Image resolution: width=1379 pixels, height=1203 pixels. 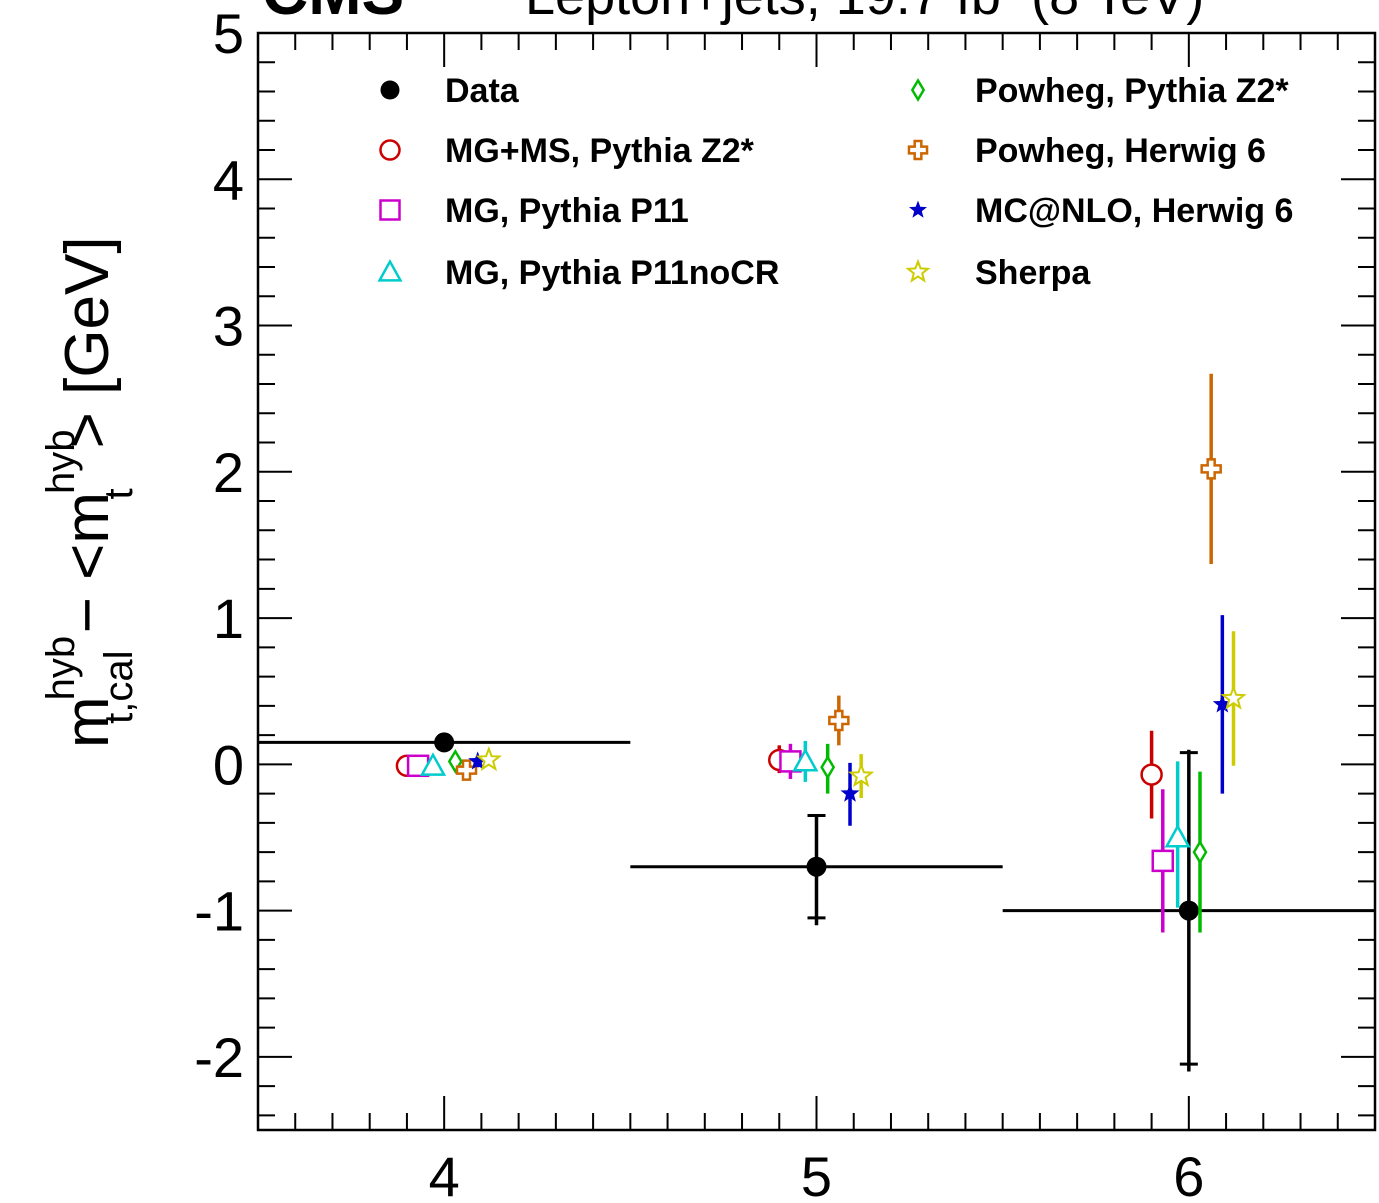 What do you see at coordinates (763, 13) in the screenshot?
I see `header-subtitle-text: Lepton+jets, 19.7 fb` at bounding box center [763, 13].